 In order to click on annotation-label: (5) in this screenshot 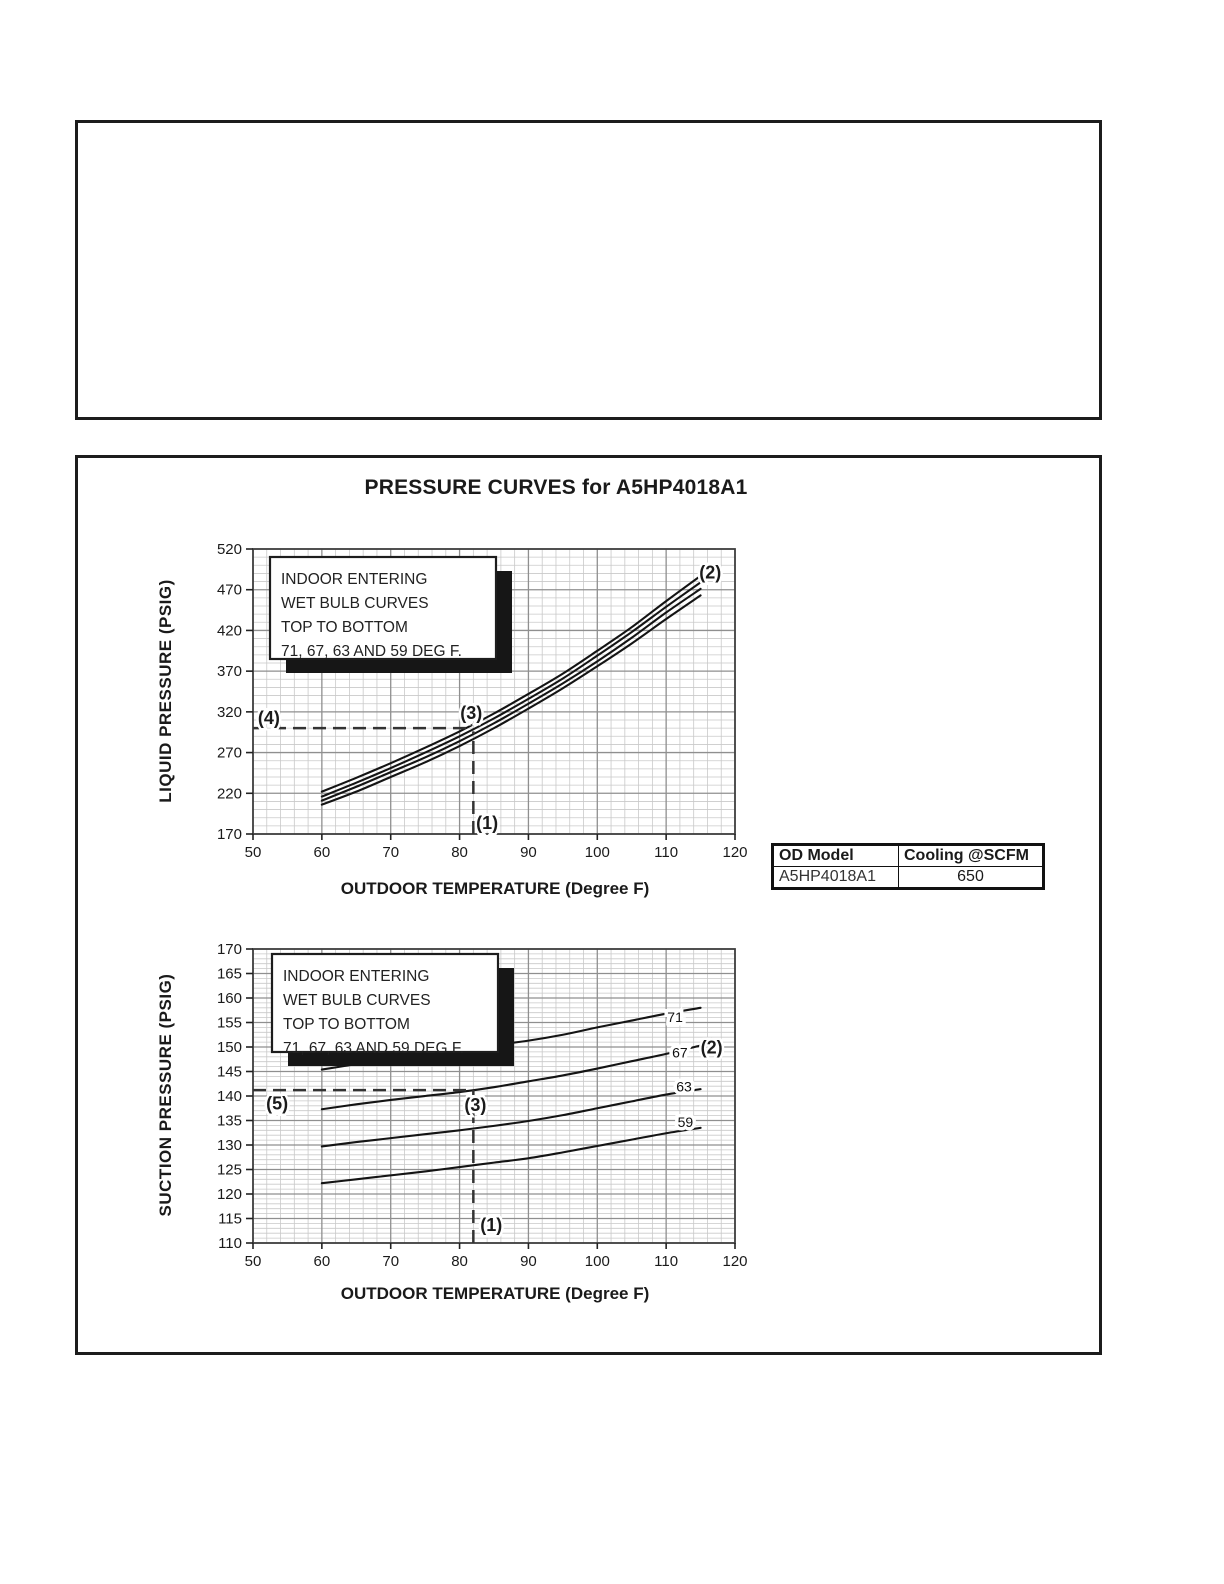, I will do `click(277, 1104)`.